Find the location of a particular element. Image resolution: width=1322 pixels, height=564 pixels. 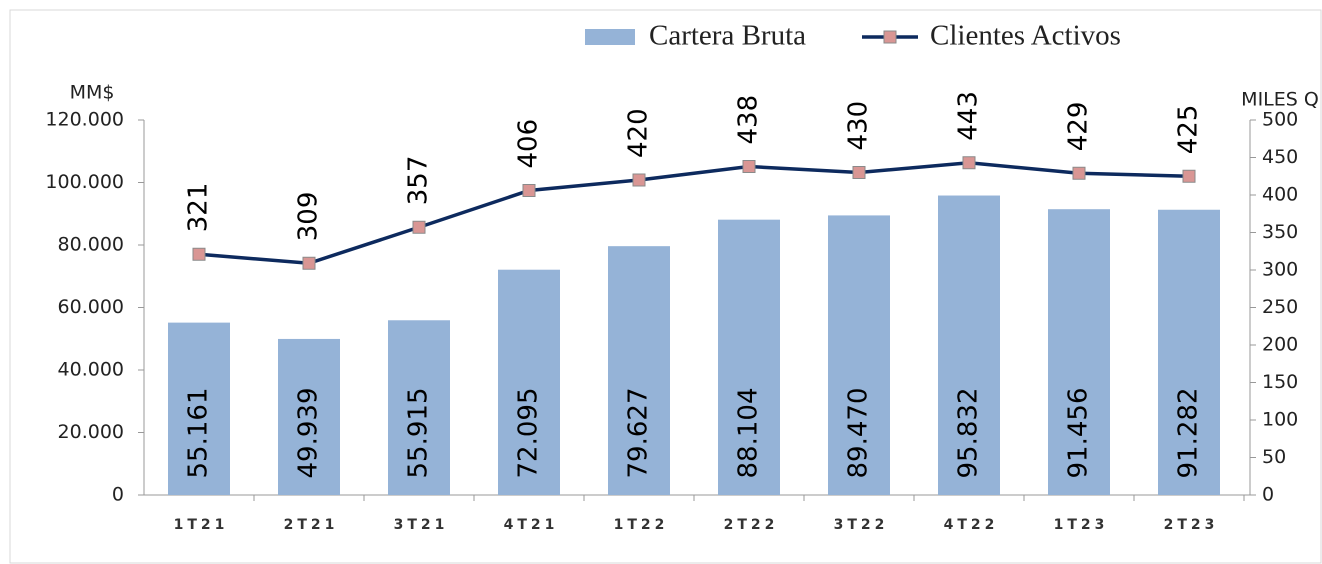

bar-value-label: 91.456 is located at coordinates (1079, 433).